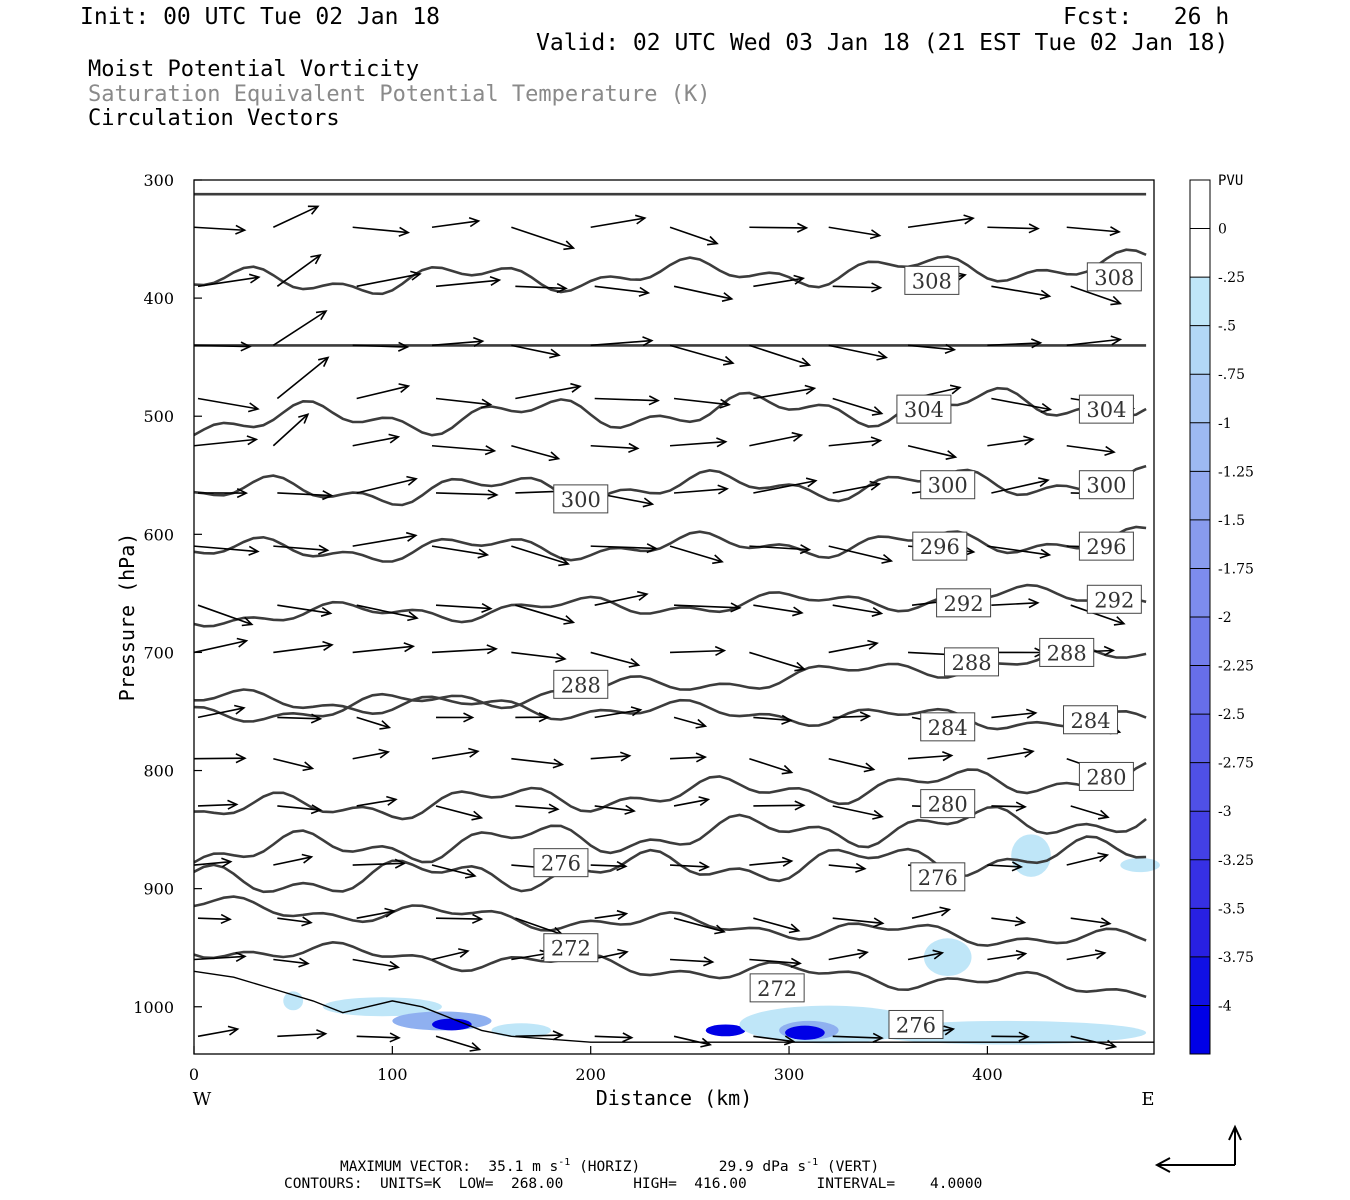 The image size is (1350, 1200). I want to click on east-label: E, so click(1147, 1099).